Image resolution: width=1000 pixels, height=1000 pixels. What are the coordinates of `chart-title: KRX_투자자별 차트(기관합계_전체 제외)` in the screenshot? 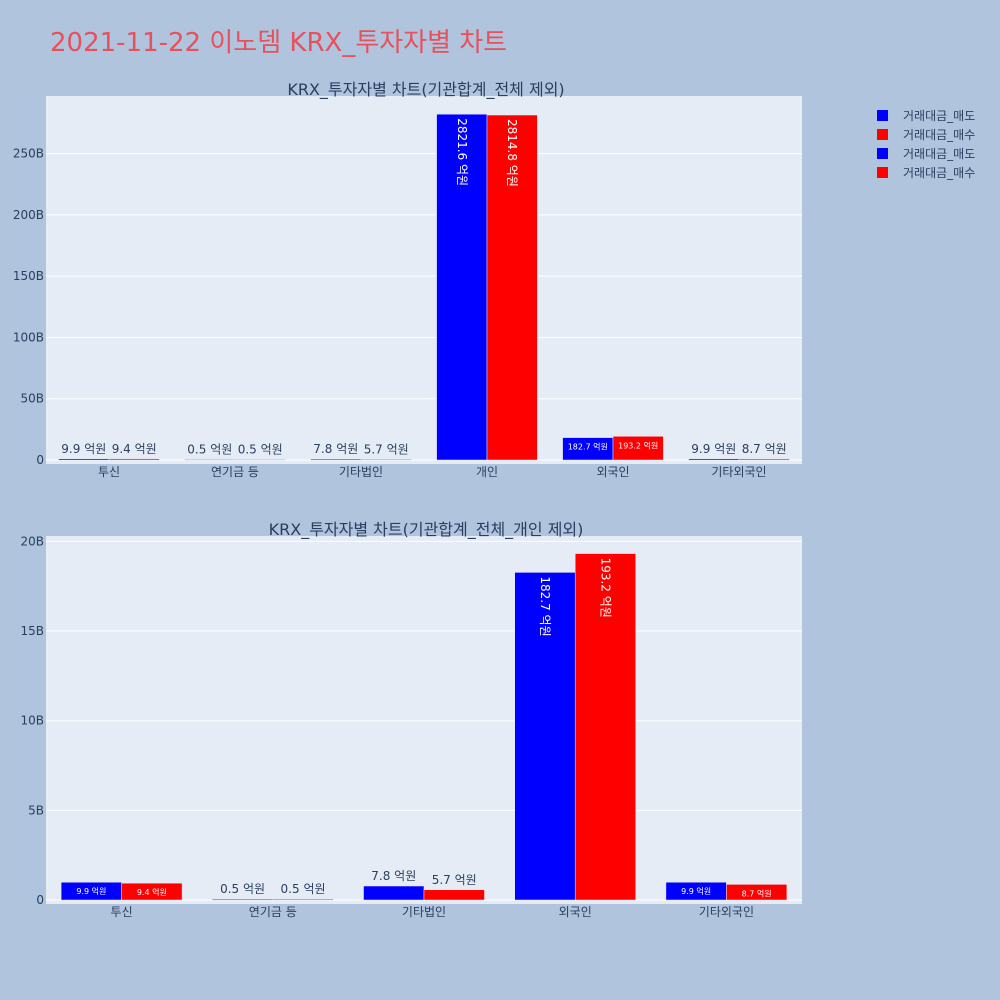 It's located at (425, 90).